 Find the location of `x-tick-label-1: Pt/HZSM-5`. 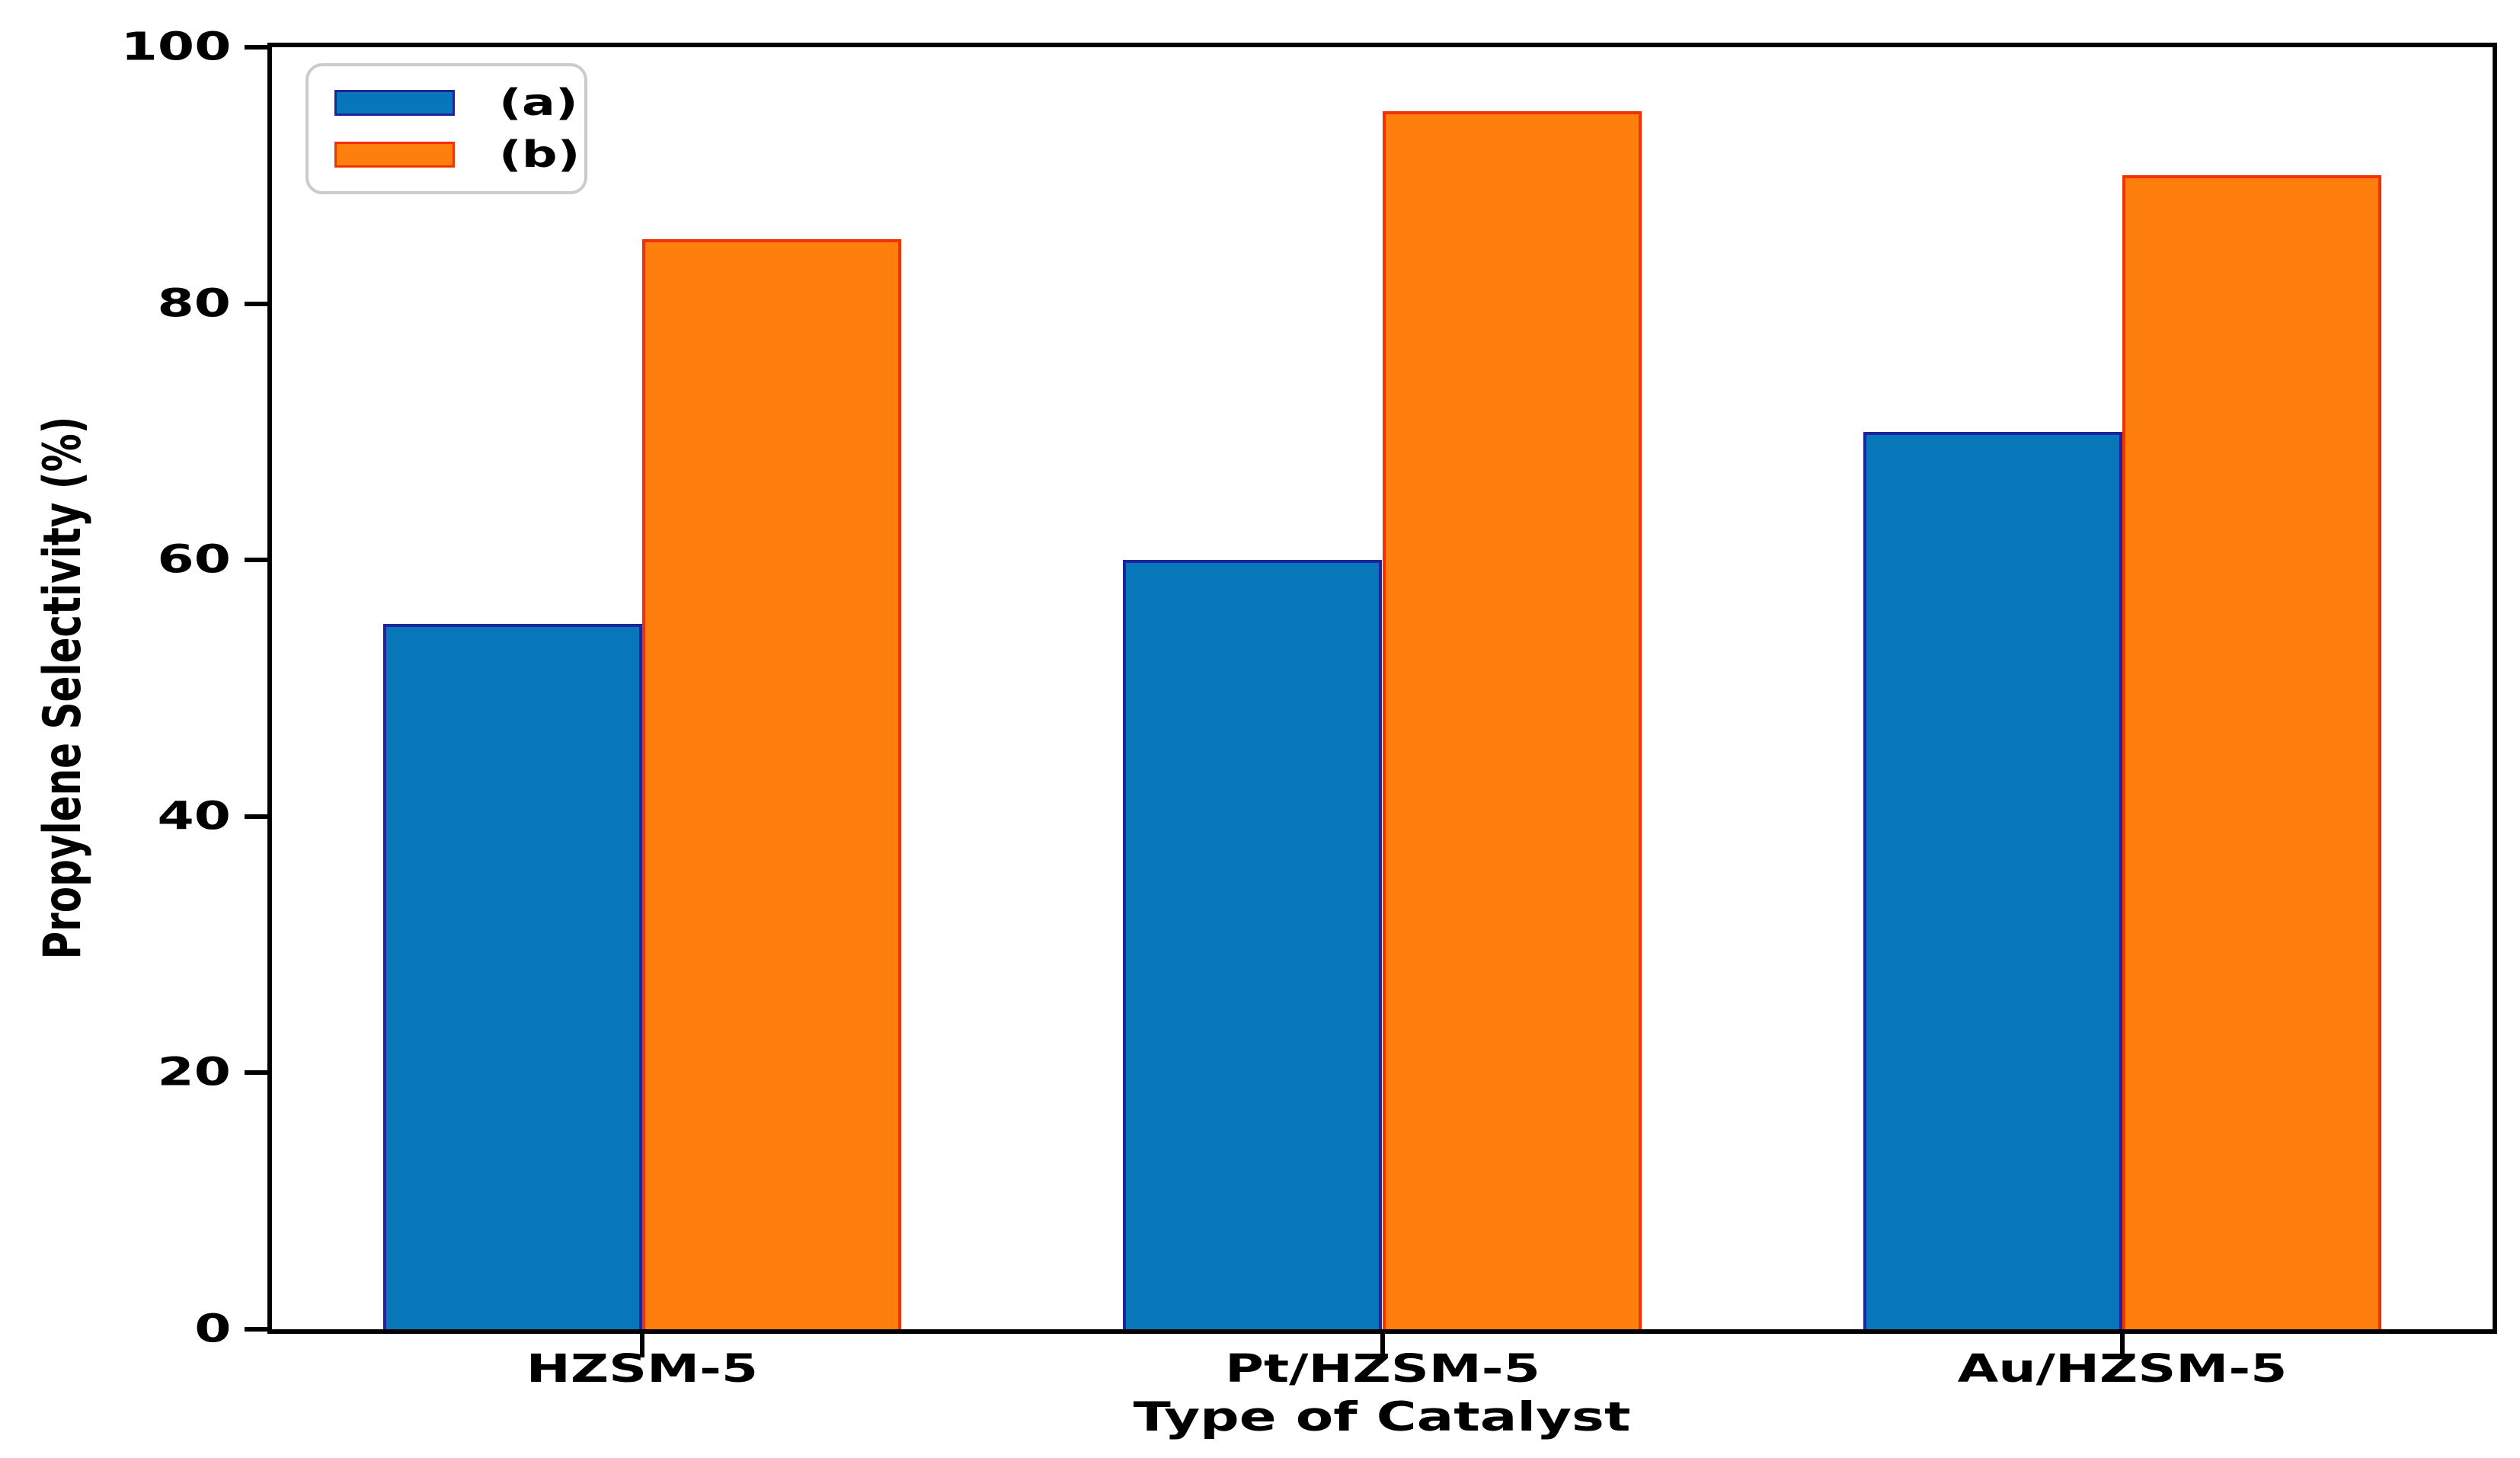

x-tick-label-1: Pt/HZSM-5 is located at coordinates (1382, 1369).